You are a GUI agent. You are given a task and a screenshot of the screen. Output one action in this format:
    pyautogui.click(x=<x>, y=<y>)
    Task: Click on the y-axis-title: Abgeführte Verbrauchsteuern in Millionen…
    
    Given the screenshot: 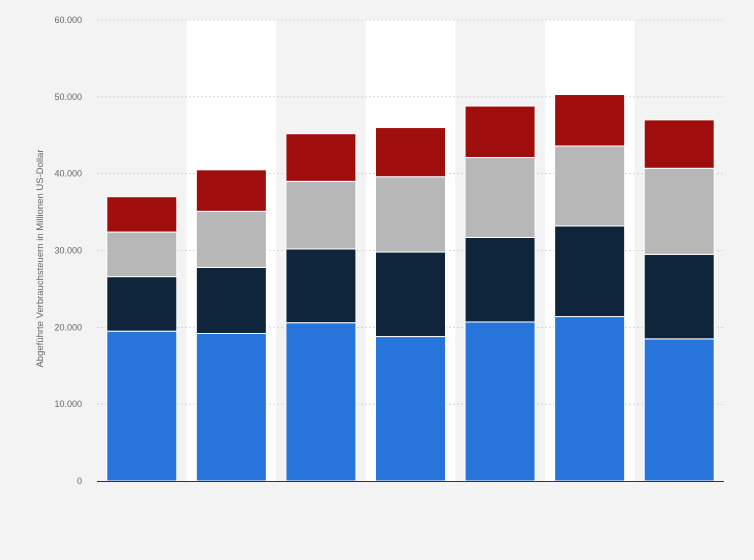 What is the action you would take?
    pyautogui.click(x=40, y=258)
    